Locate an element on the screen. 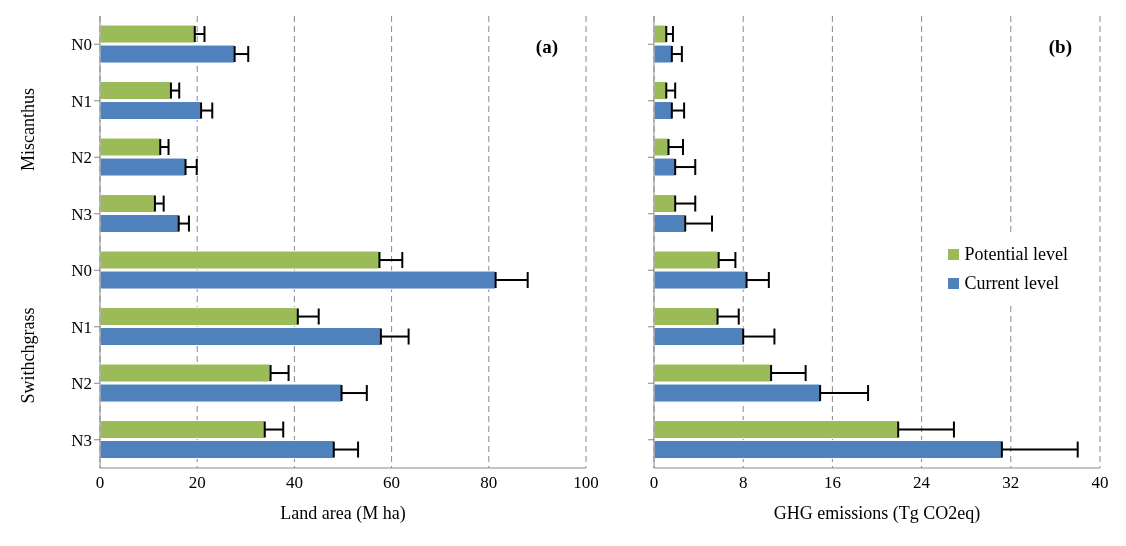 This screenshot has height=546, width=1126. text: Miscanthus is located at coordinates (28, 129).